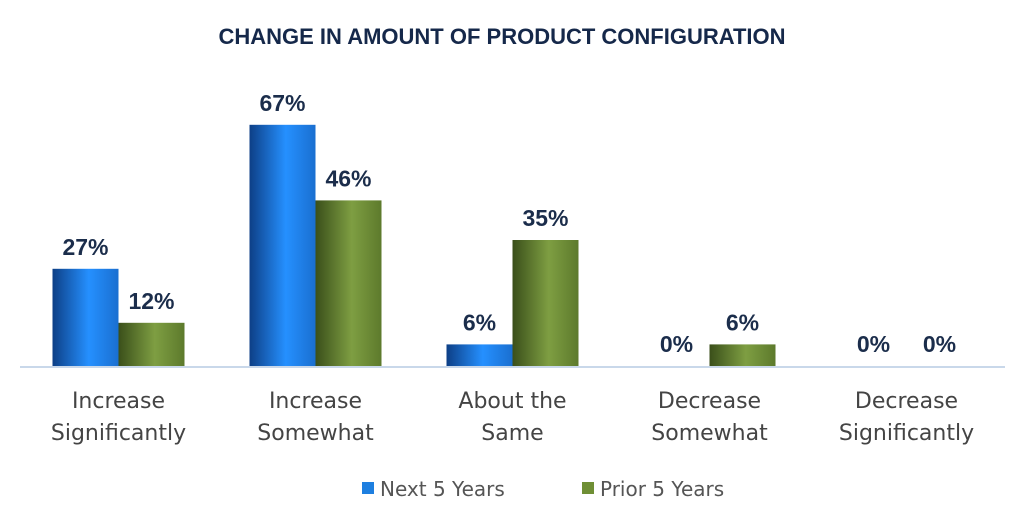 The height and width of the screenshot is (521, 1024). Describe the element at coordinates (662, 489) in the screenshot. I see `legend-label: Prior 5 Years` at that location.